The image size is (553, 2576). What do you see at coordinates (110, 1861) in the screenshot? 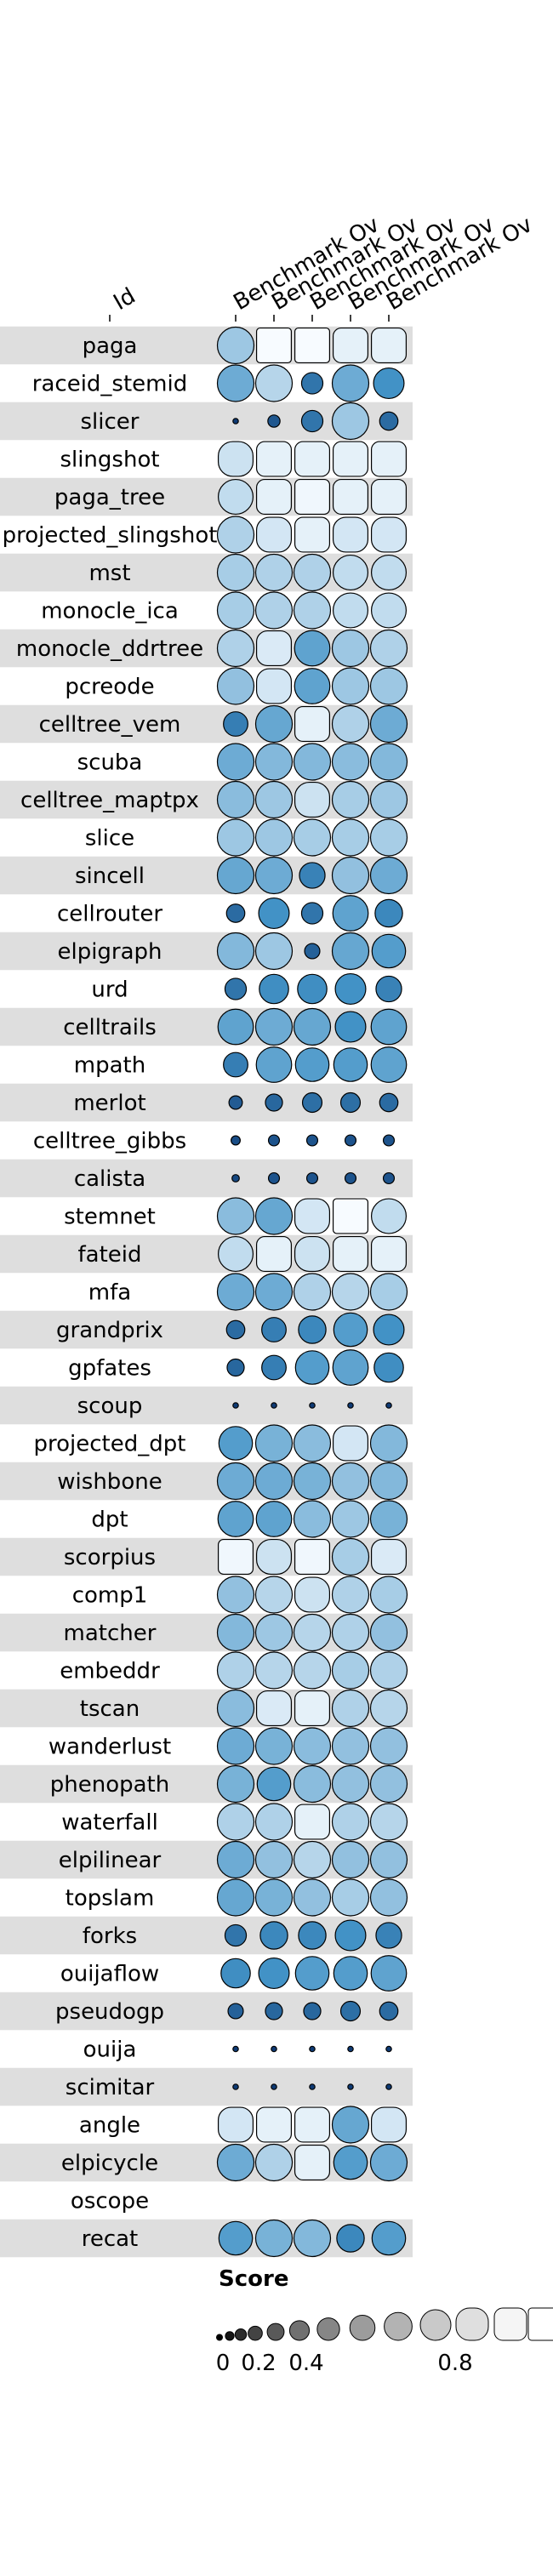
I see `row-label: elpilinear` at bounding box center [110, 1861].